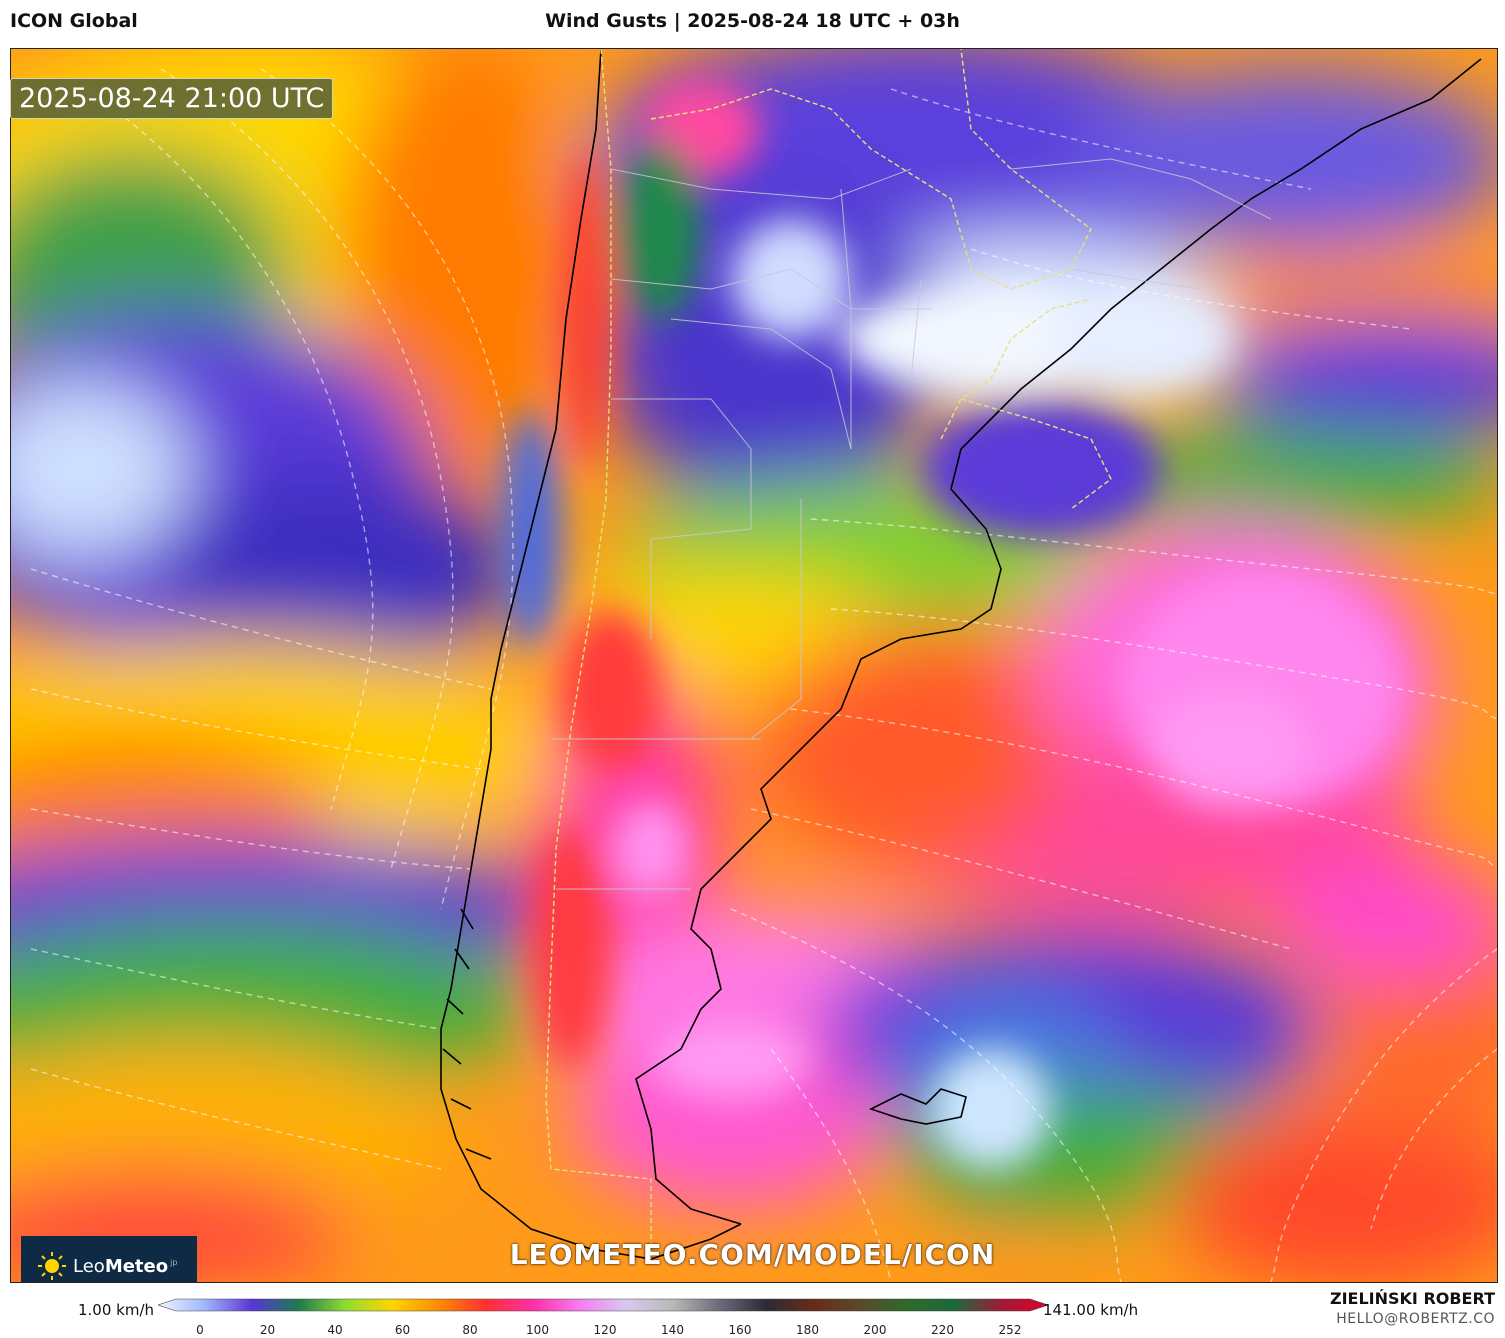 This screenshot has width=1505, height=1338. I want to click on leometeo-logo: LeoMeteo jp, so click(109, 1259).